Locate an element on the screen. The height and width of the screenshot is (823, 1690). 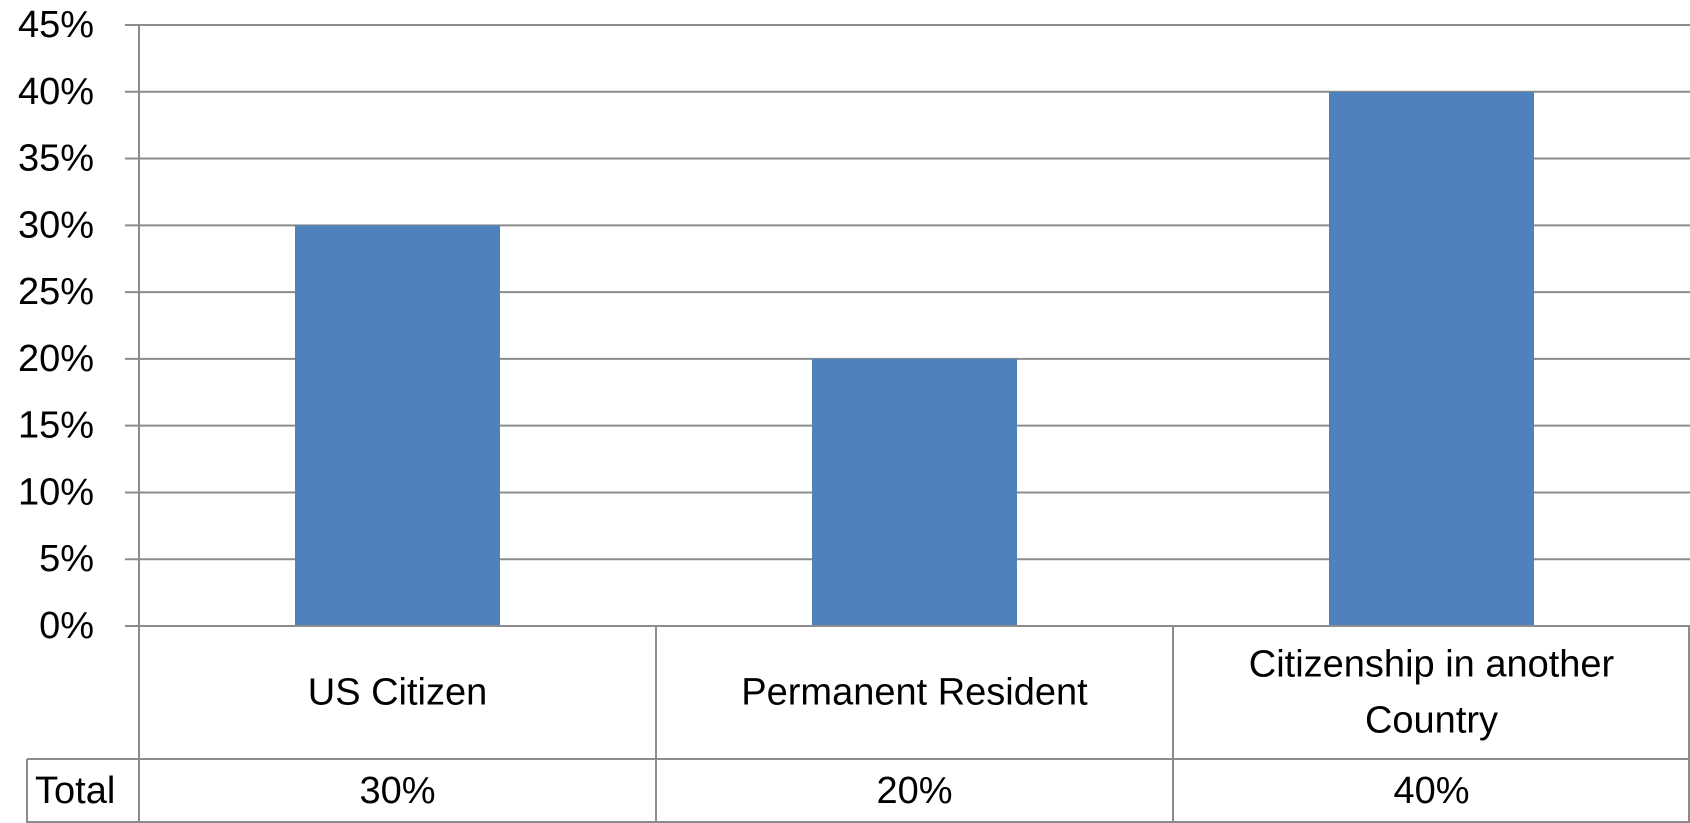
y-tick-label: 0% is located at coordinates (66, 626).